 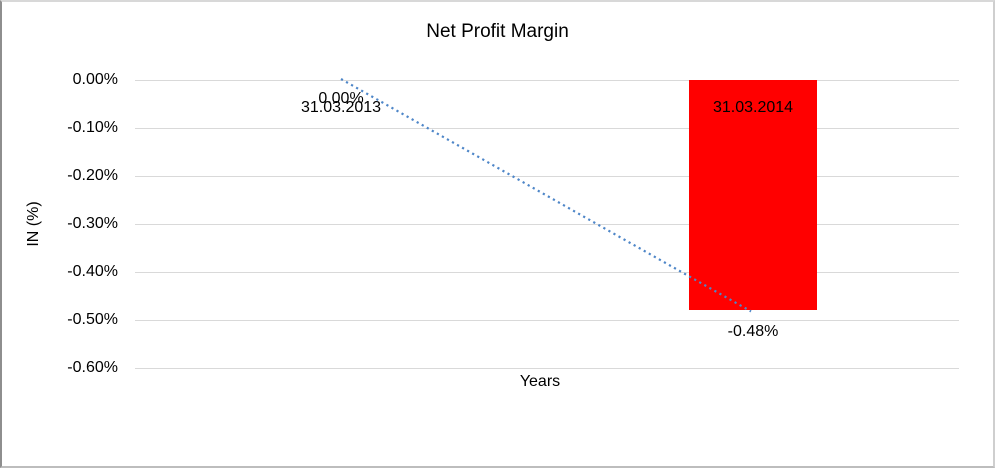 What do you see at coordinates (341, 107) in the screenshot?
I see `category-label: 31.03.2013` at bounding box center [341, 107].